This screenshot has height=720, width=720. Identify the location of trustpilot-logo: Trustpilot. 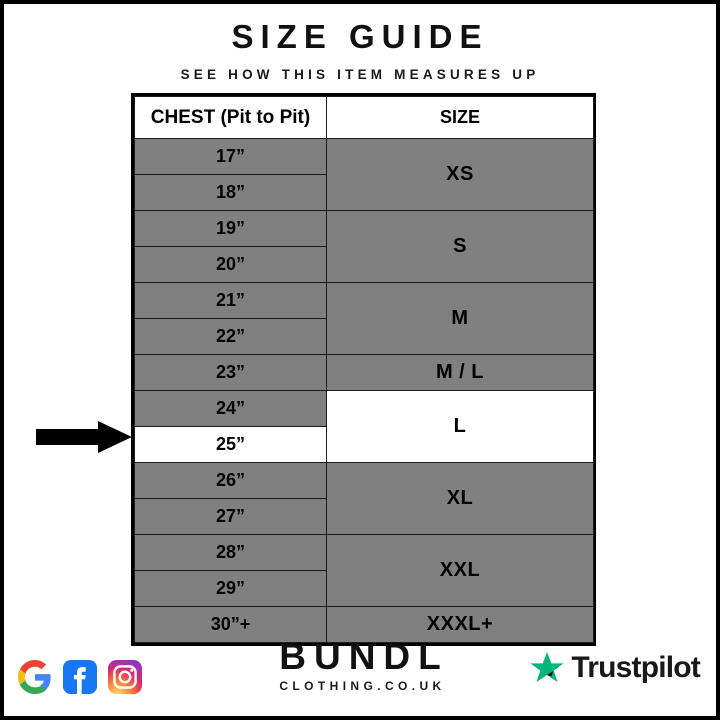
(615, 668).